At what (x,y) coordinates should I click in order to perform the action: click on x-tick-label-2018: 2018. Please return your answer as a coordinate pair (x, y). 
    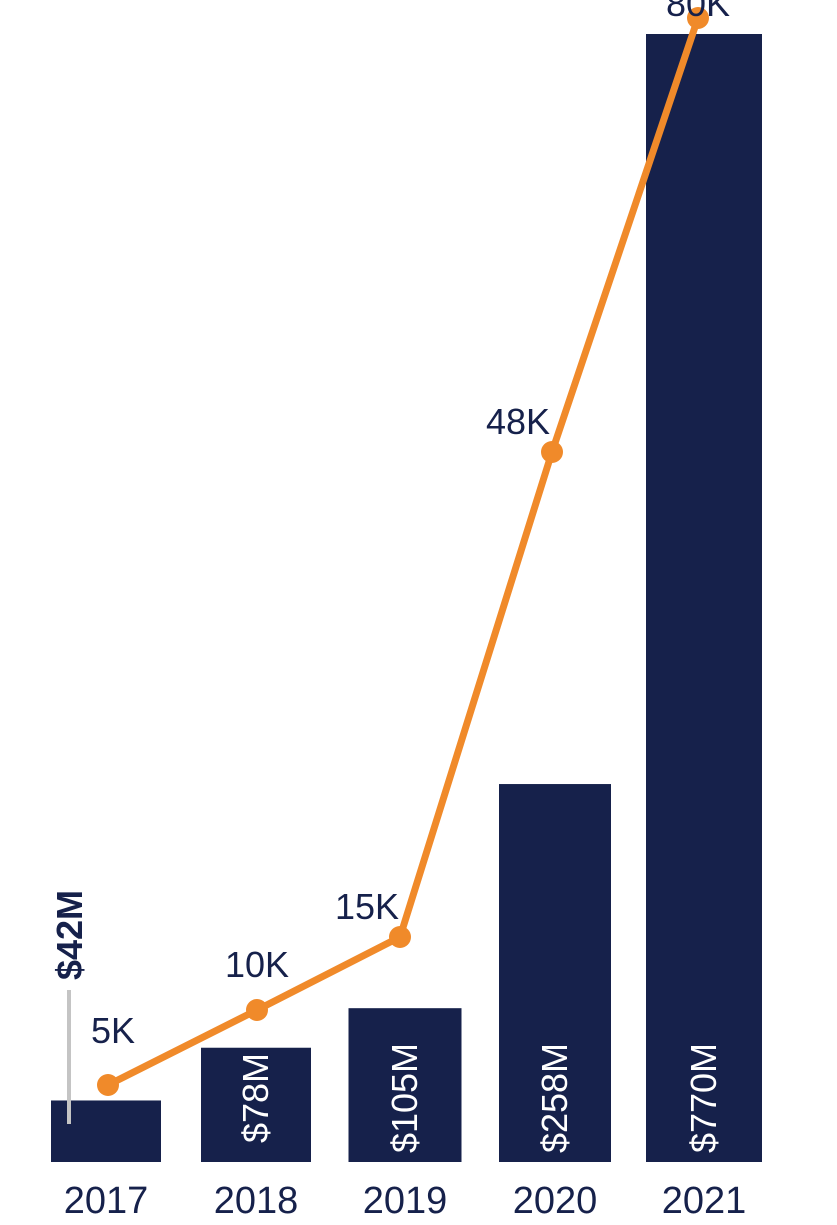
    Looking at the image, I should click on (256, 1201).